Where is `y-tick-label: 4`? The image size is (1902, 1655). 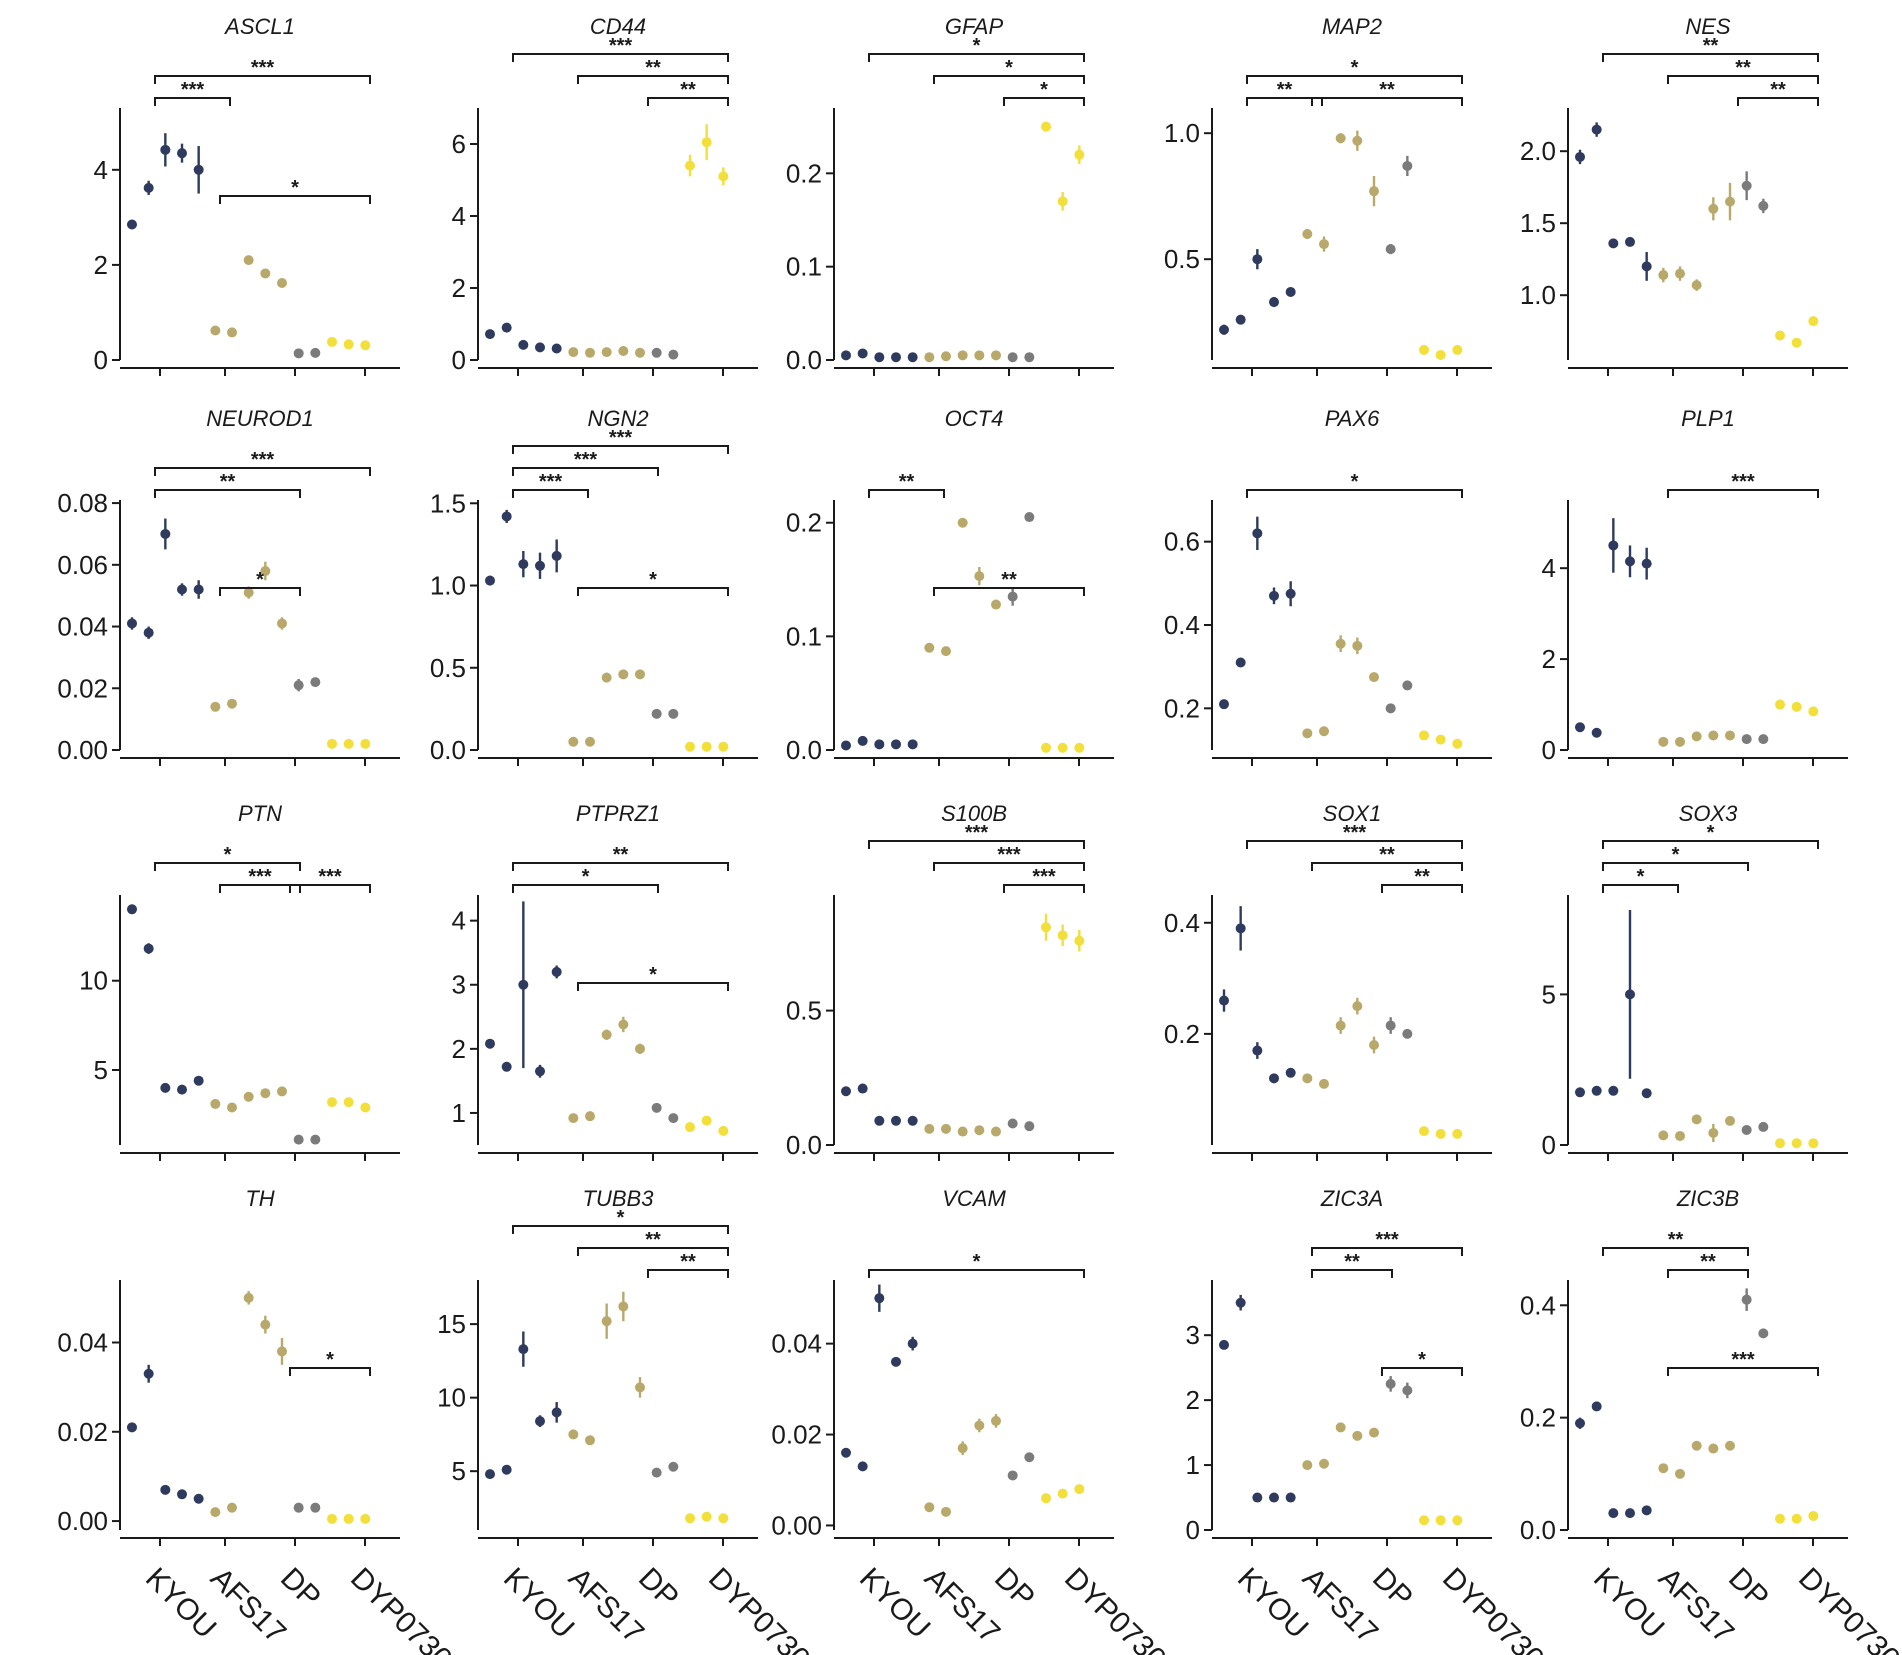 y-tick-label: 4 is located at coordinates (1549, 568).